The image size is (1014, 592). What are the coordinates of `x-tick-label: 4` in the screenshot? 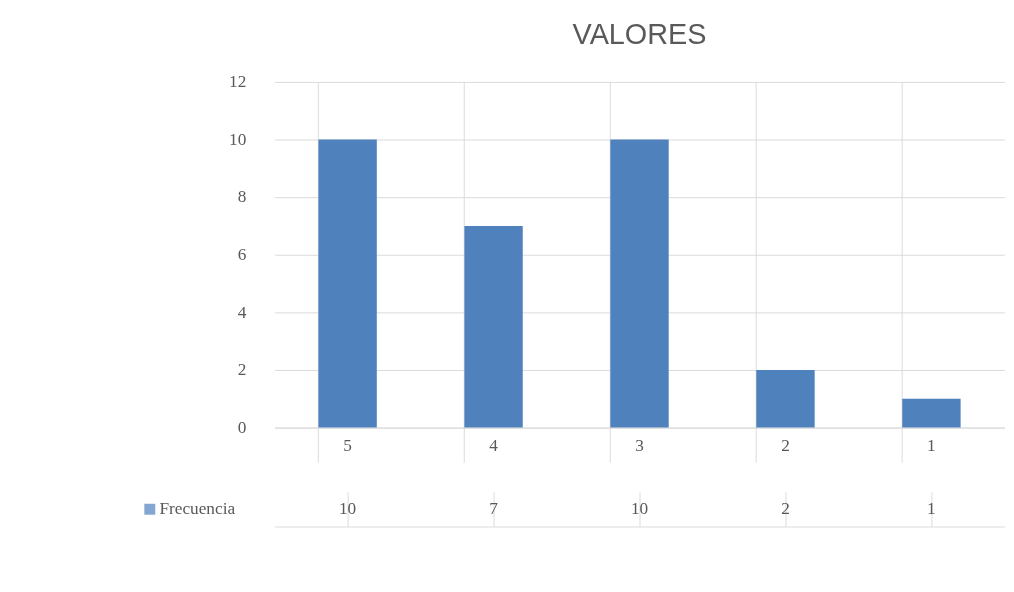 It's located at (494, 446).